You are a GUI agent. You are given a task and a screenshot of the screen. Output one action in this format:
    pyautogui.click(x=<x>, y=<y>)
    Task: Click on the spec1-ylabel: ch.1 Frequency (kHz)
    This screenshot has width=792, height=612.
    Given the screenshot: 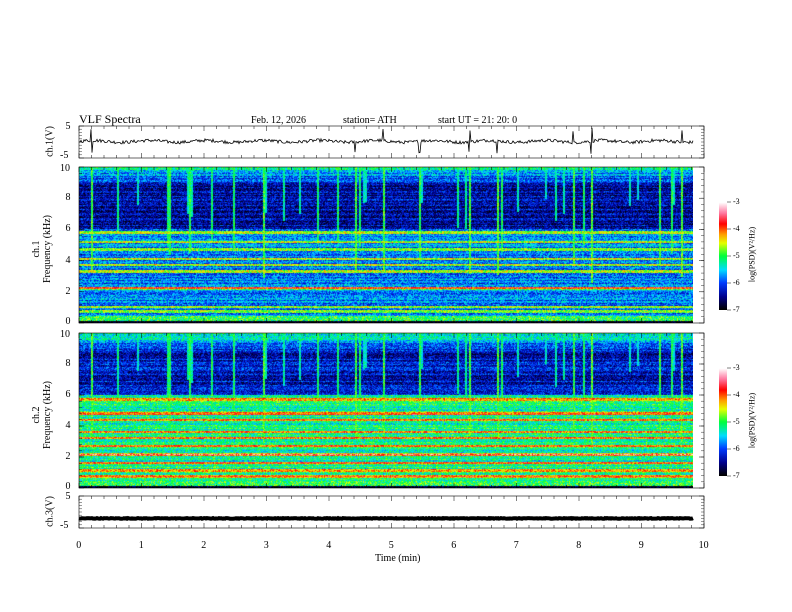 What is the action you would take?
    pyautogui.click(x=42, y=249)
    